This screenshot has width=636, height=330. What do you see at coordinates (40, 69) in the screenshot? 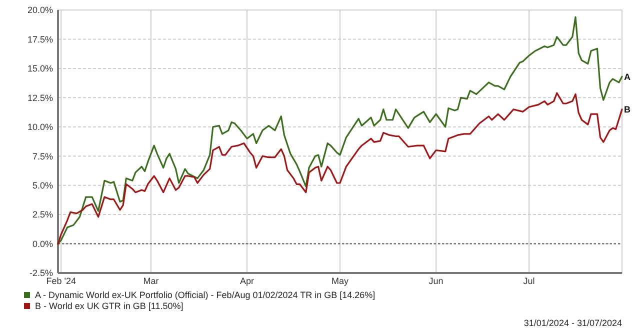
I see `y-tick-label: 15.0%` at bounding box center [40, 69].